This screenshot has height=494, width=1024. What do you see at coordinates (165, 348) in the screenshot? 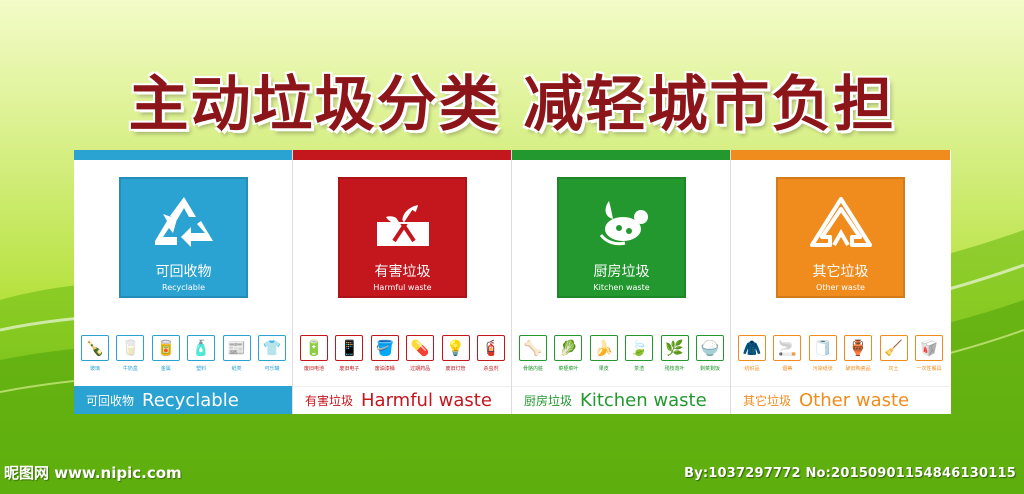
I see `metal-can-icon: 🥫` at bounding box center [165, 348].